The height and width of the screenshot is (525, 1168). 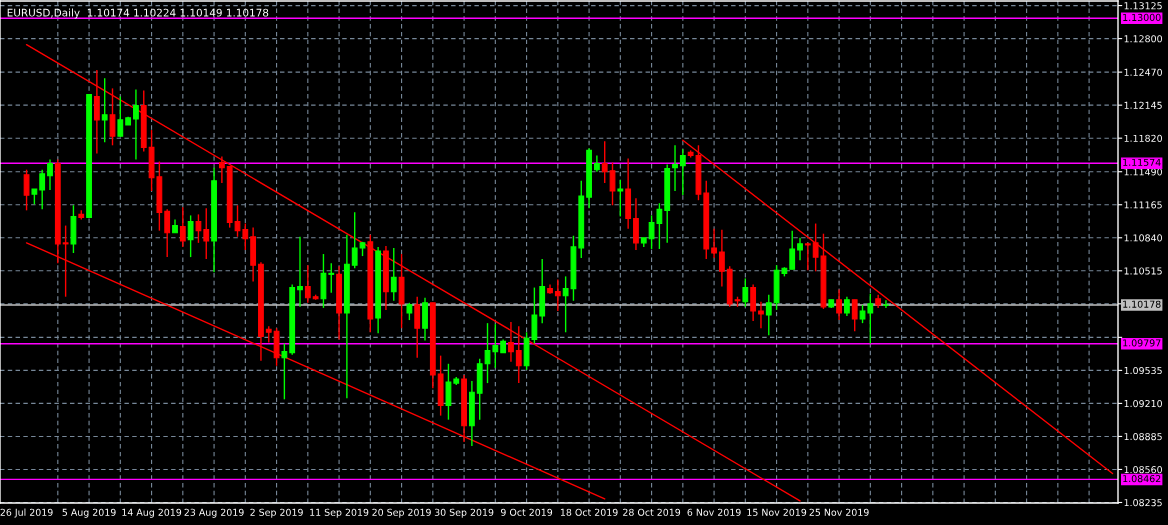 I want to click on y-tick-label: 1.12470, so click(x=1143, y=72).